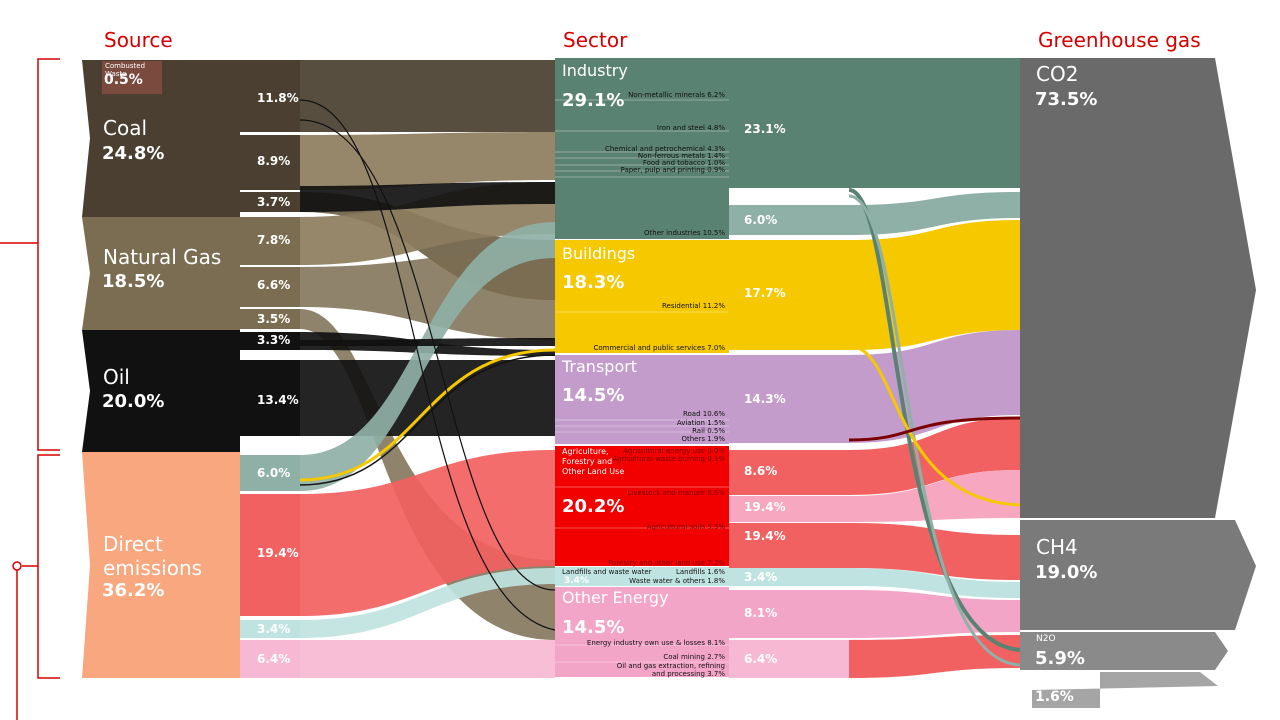  Describe the element at coordinates (274, 629) in the screenshot. I see `source-flow-label: 3.4%` at that location.